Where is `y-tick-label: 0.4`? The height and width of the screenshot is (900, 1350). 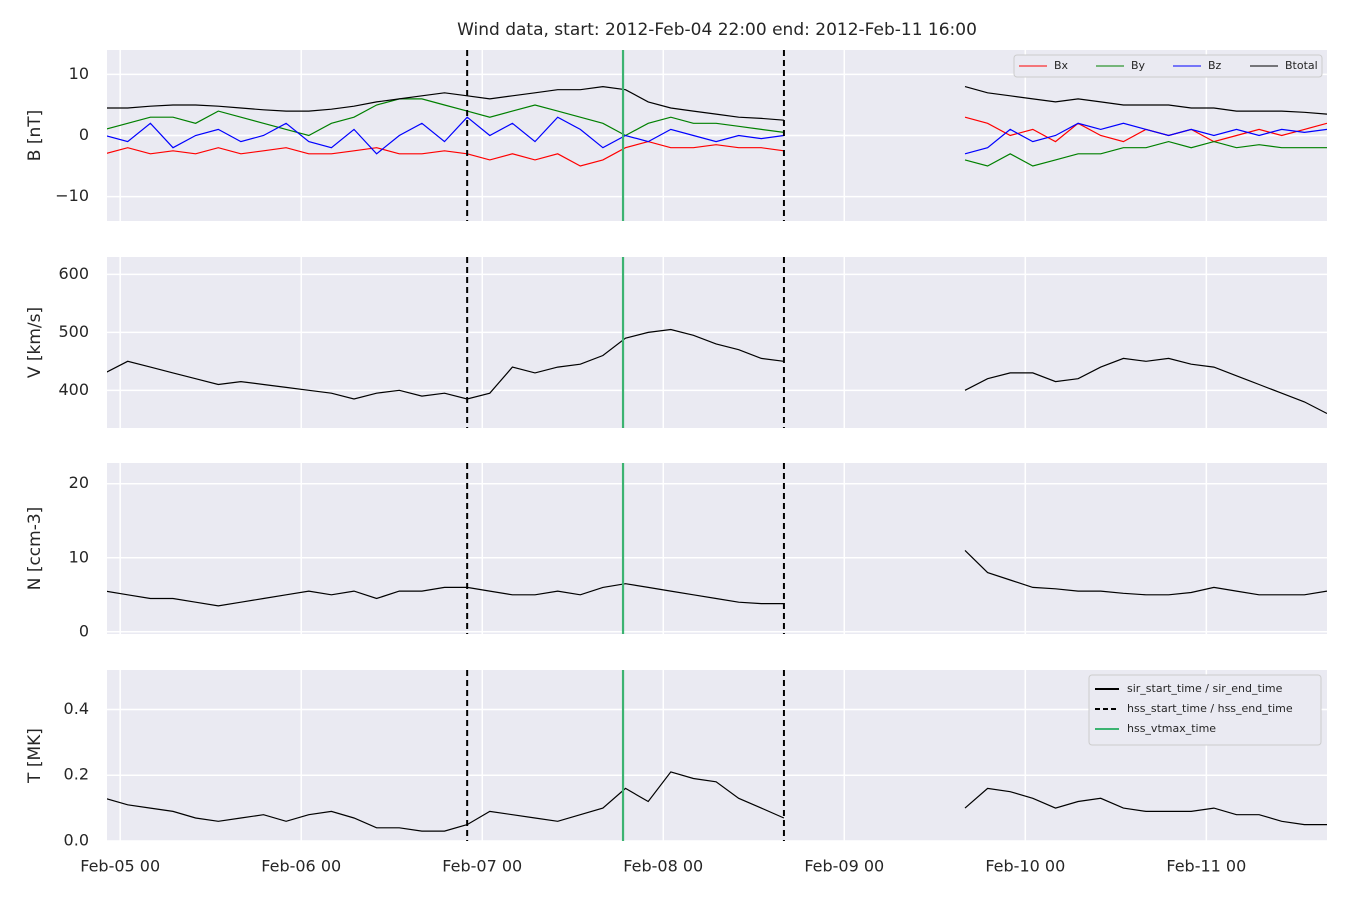
y-tick-label: 0.4 is located at coordinates (76, 708).